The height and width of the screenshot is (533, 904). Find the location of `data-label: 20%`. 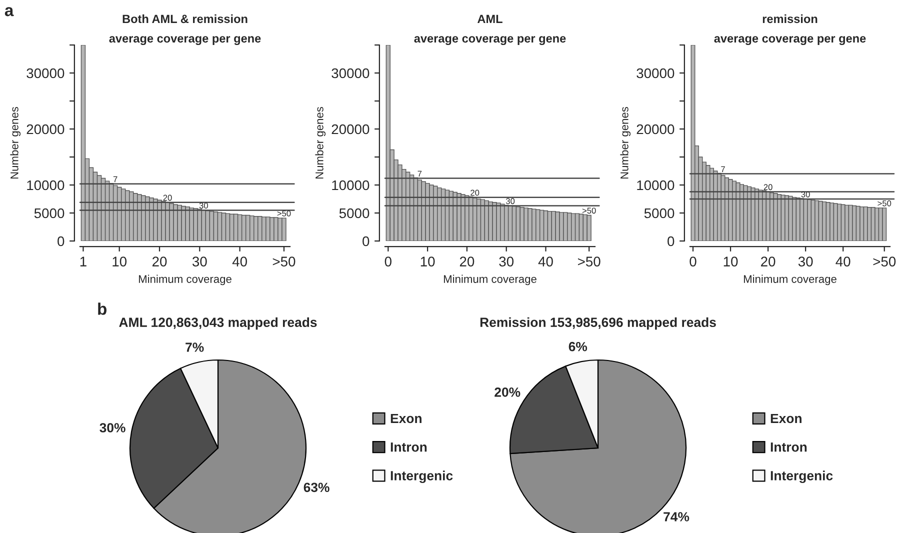

data-label: 20% is located at coordinates (507, 392).